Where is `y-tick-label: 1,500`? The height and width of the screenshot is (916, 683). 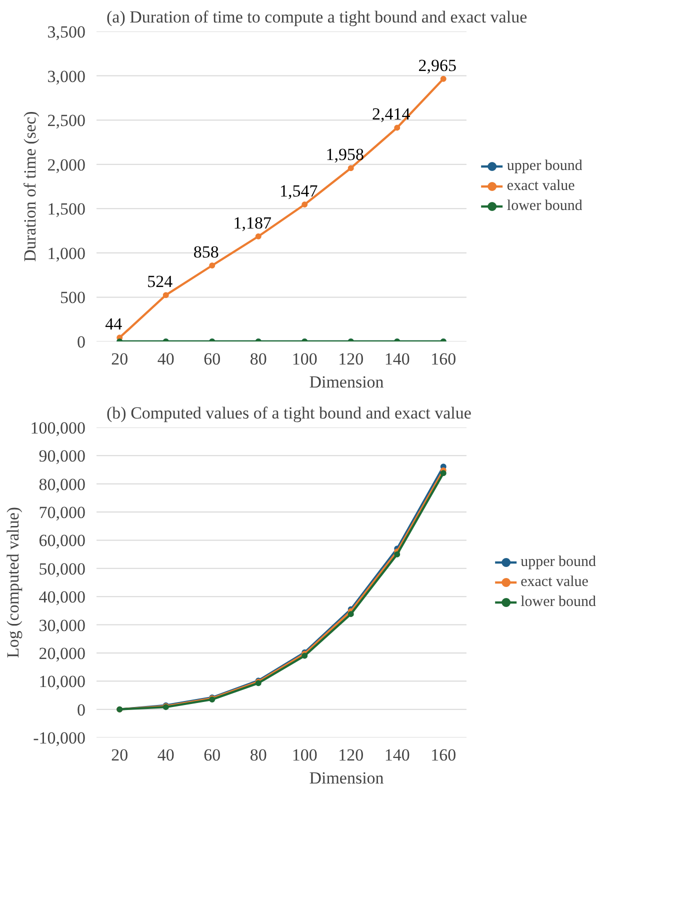 y-tick-label: 1,500 is located at coordinates (66, 209).